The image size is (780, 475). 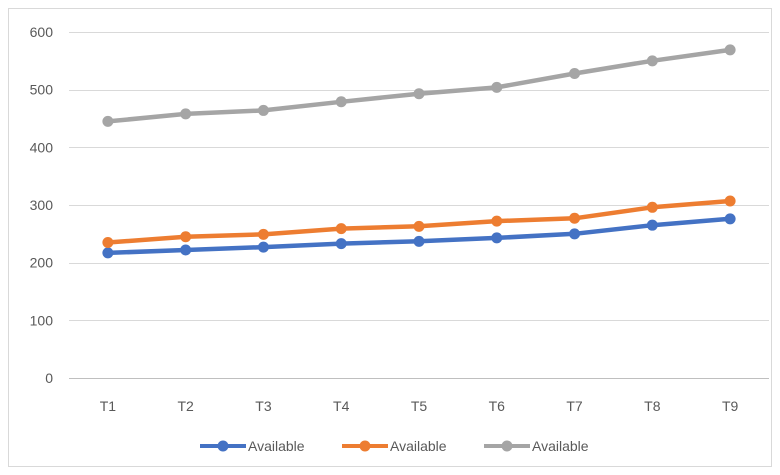 I want to click on y-tick-label: 0, so click(x=49, y=378).